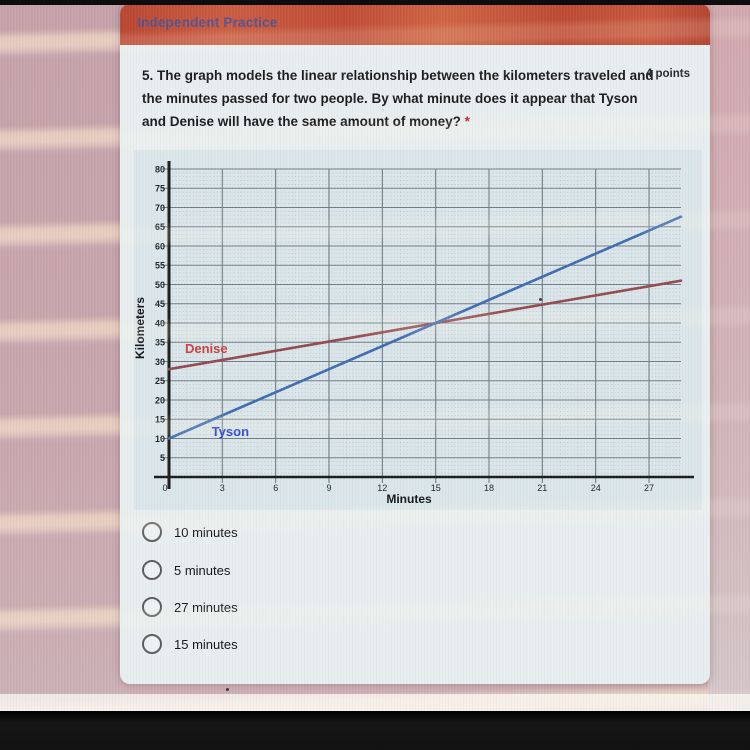  I want to click on option-row-27-minutes: 27 minutes, so click(280, 607).